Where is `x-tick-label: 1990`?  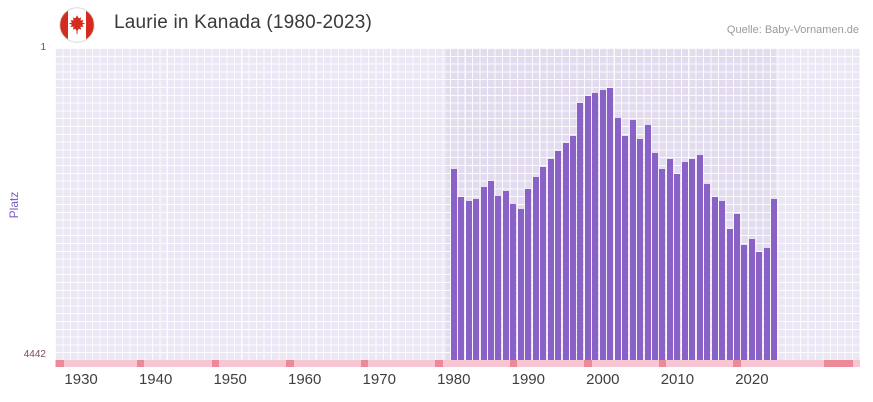 x-tick-label: 1990 is located at coordinates (528, 379).